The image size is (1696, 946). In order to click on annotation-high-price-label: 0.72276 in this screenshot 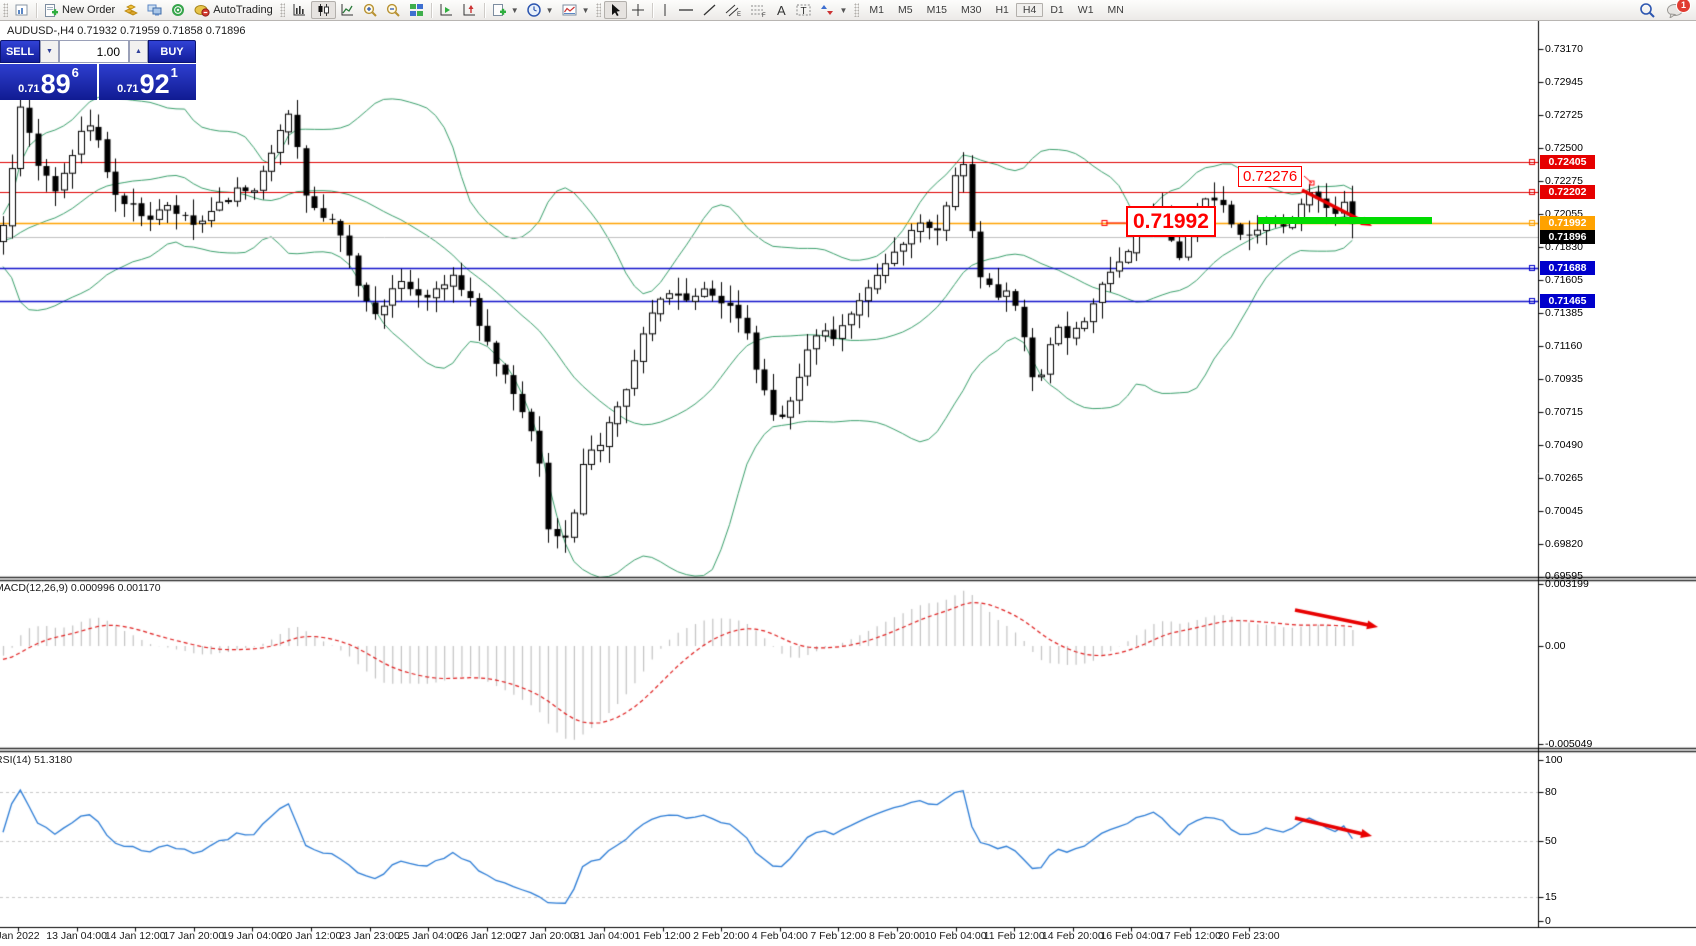, I will do `click(1270, 176)`.